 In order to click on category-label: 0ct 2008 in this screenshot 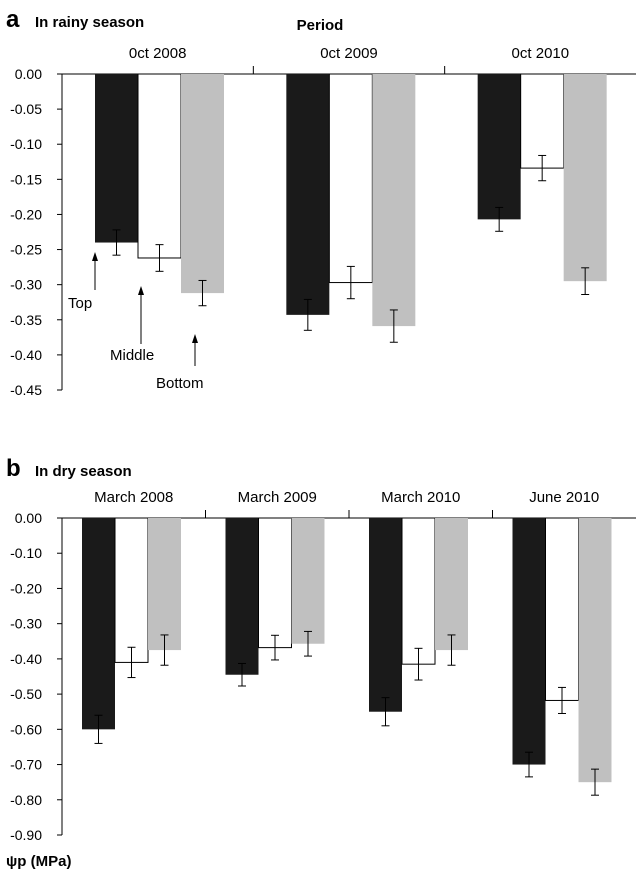, I will do `click(158, 53)`.